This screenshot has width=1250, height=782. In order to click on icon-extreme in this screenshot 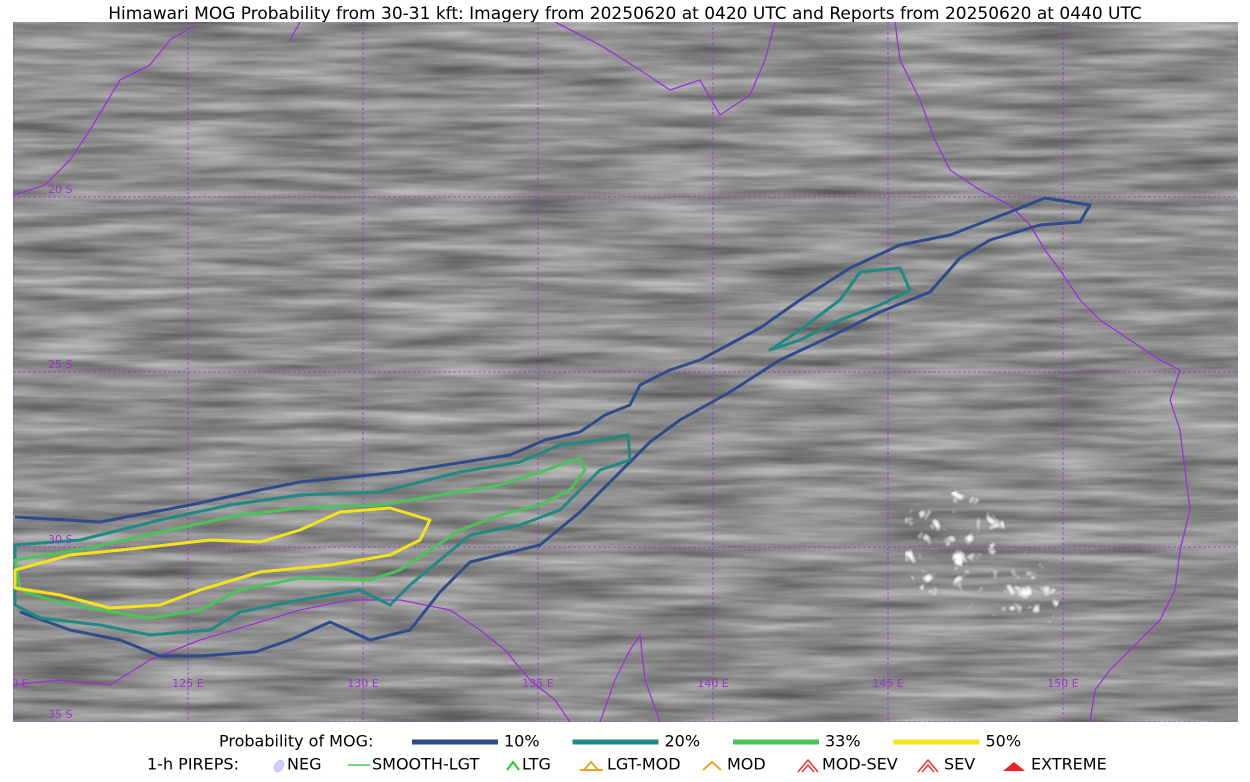, I will do `click(1014, 766)`.